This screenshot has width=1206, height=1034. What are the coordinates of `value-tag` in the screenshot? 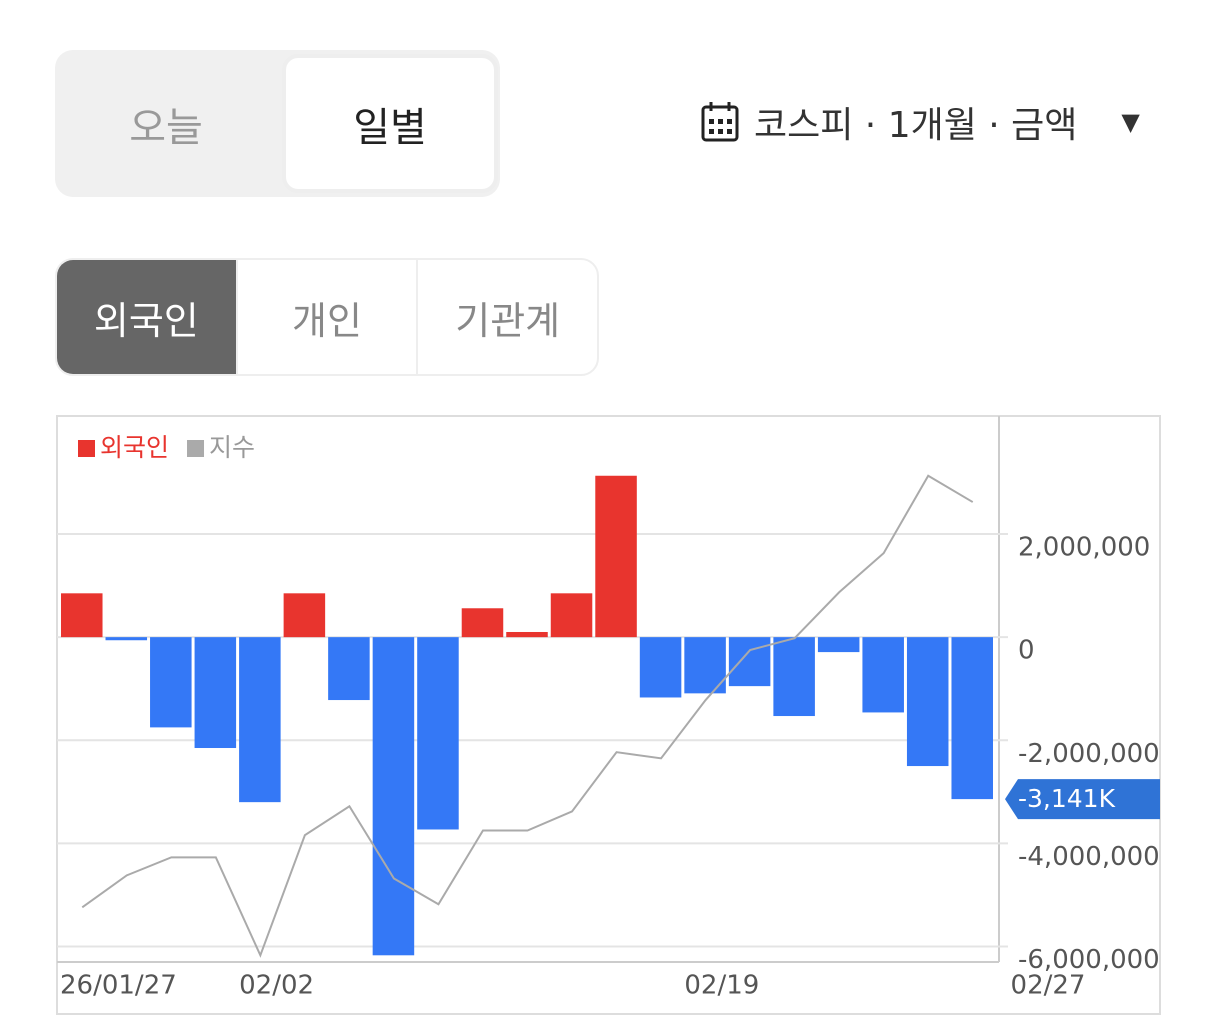 It's located at (1082, 799).